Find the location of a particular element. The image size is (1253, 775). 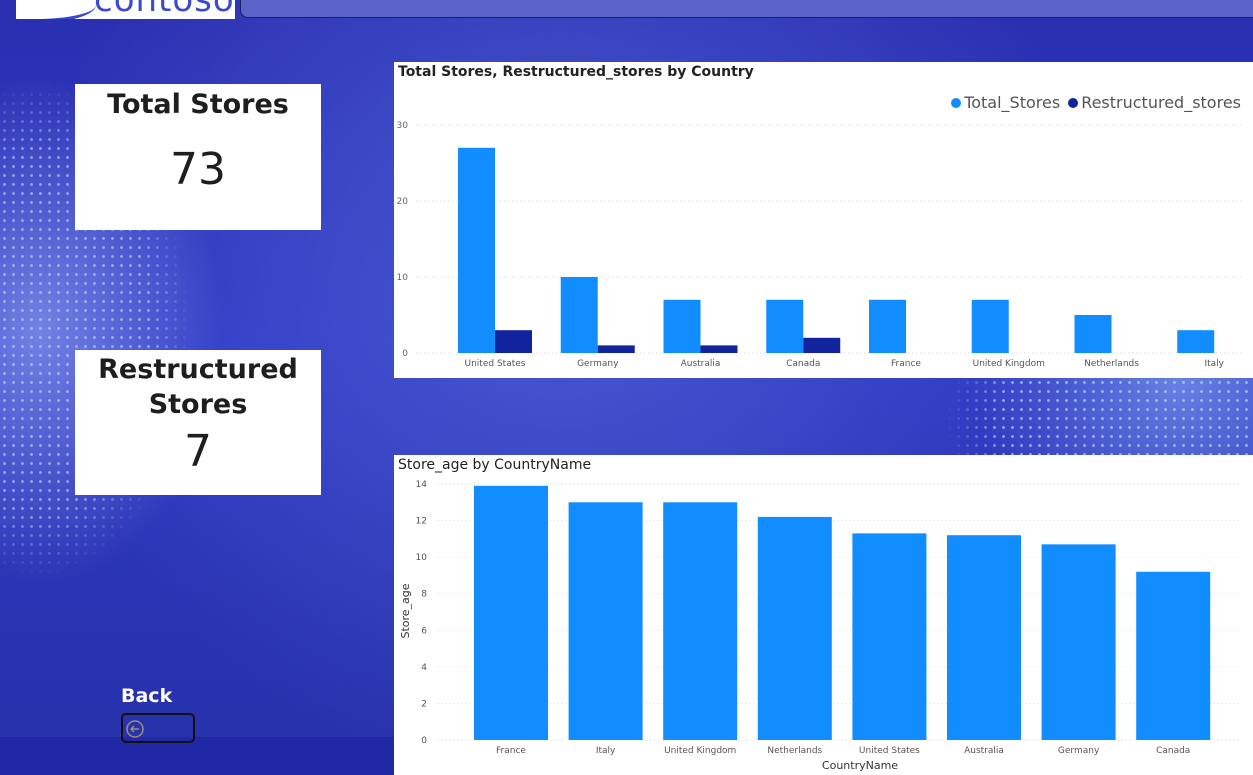

y-tick-label: 8 is located at coordinates (424, 595).